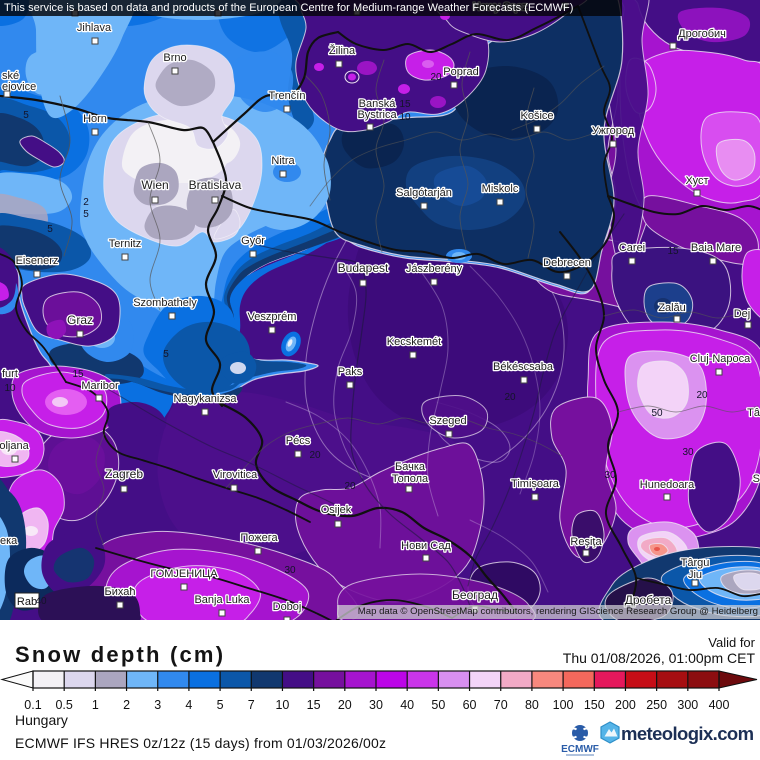  I want to click on svg-text: 3, so click(157, 705).